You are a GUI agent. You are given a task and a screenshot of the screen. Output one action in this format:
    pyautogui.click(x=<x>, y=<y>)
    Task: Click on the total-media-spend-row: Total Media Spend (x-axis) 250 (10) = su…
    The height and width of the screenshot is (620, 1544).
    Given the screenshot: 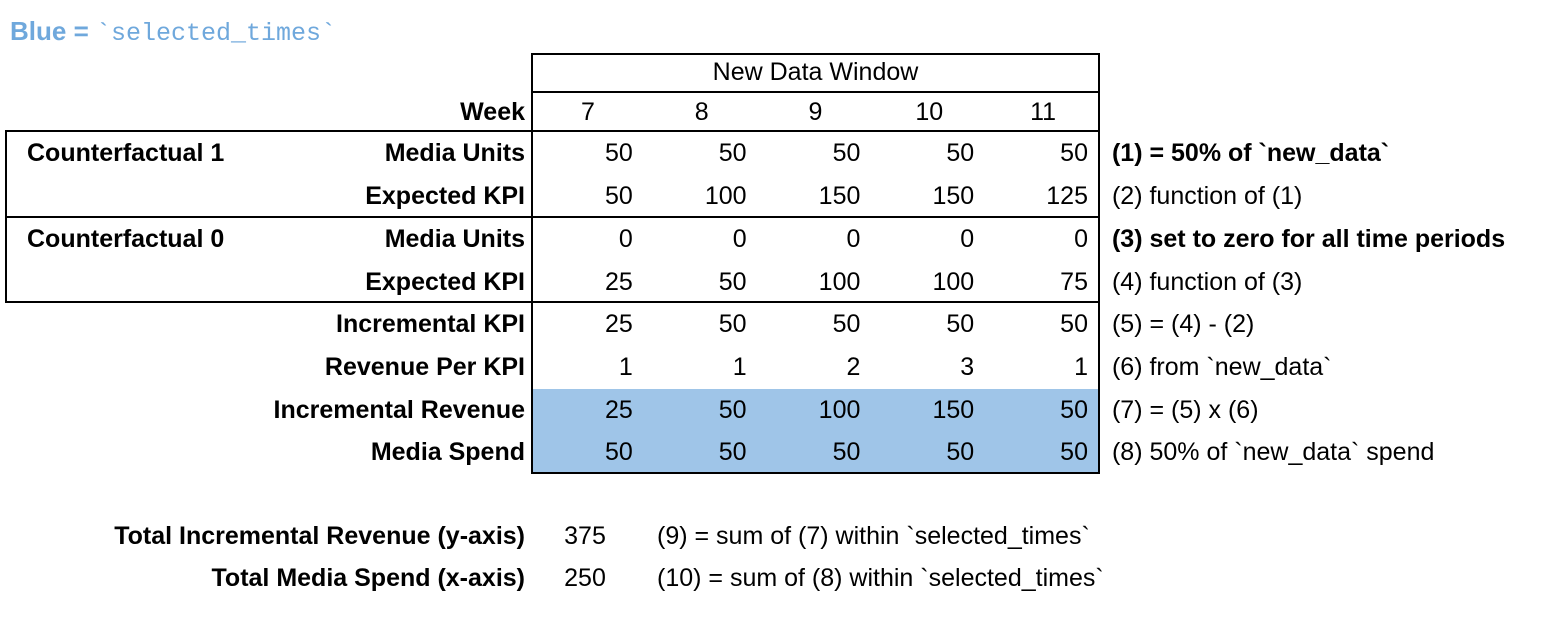 What is the action you would take?
    pyautogui.click(x=554, y=578)
    